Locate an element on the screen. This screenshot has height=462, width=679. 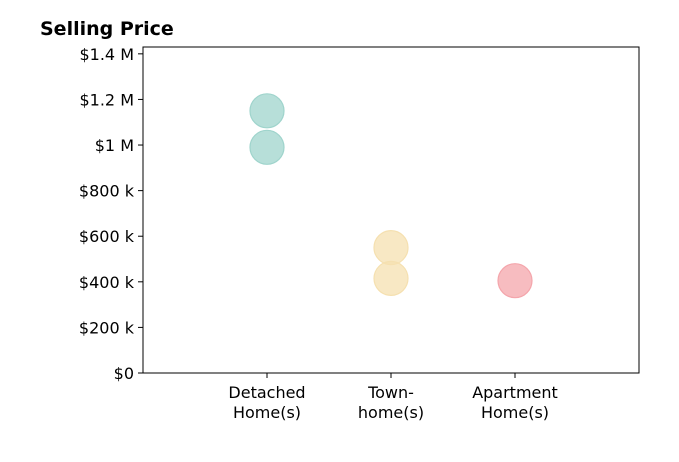
y-tick-label: $0 is located at coordinates (124, 373).